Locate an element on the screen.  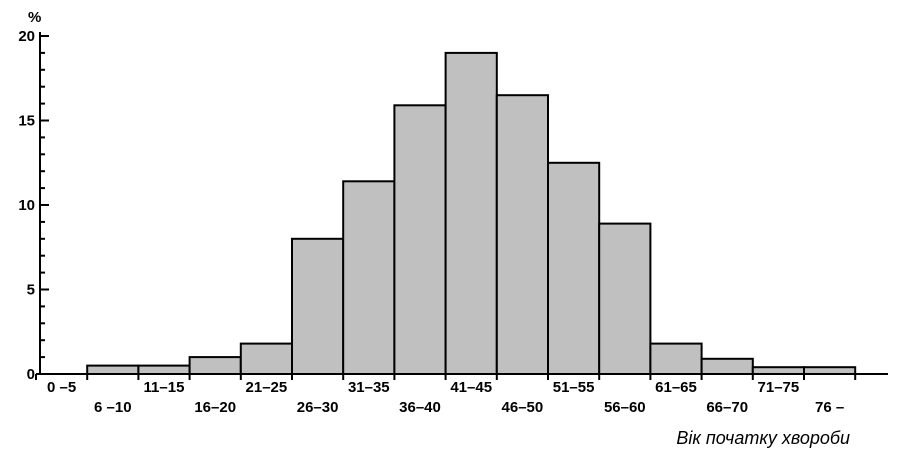
x-tick-label-12: 61–65 is located at coordinates (676, 387).